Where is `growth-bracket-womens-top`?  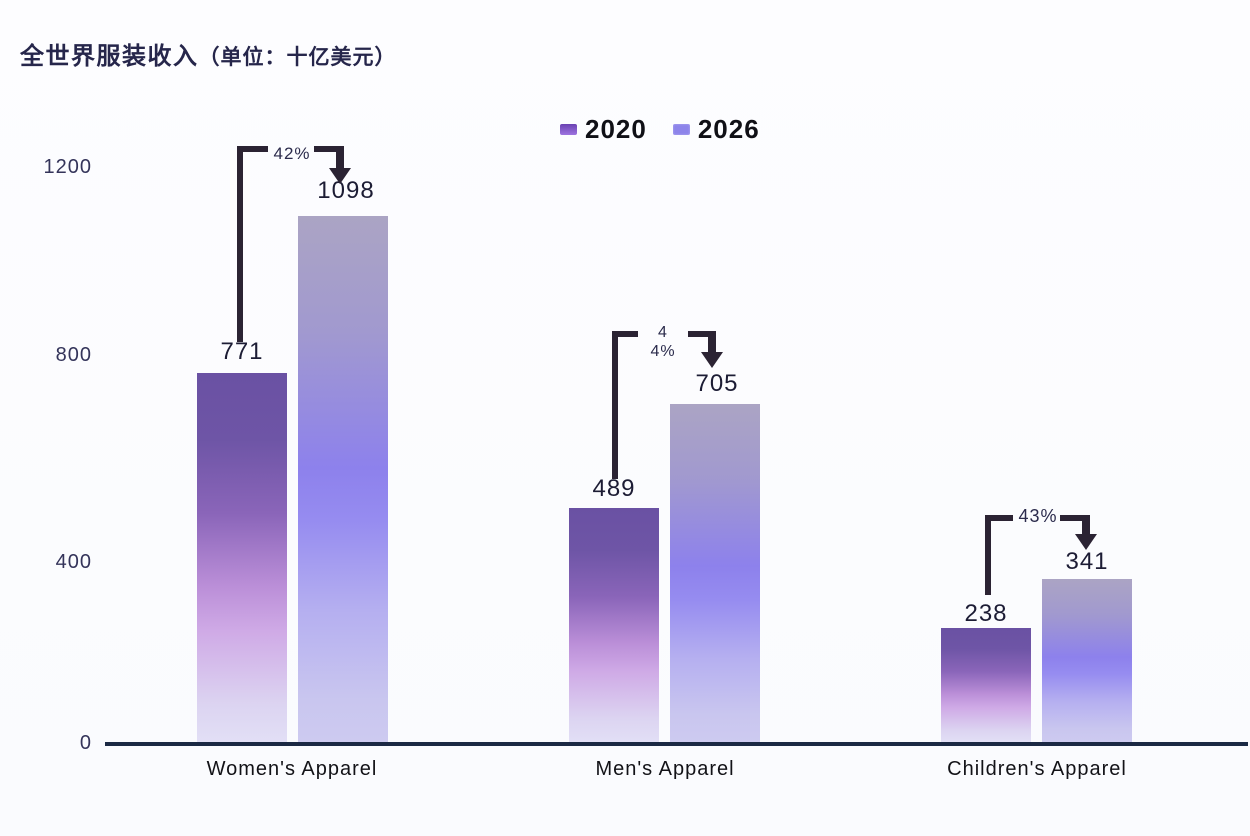 growth-bracket-womens-top is located at coordinates (252, 149).